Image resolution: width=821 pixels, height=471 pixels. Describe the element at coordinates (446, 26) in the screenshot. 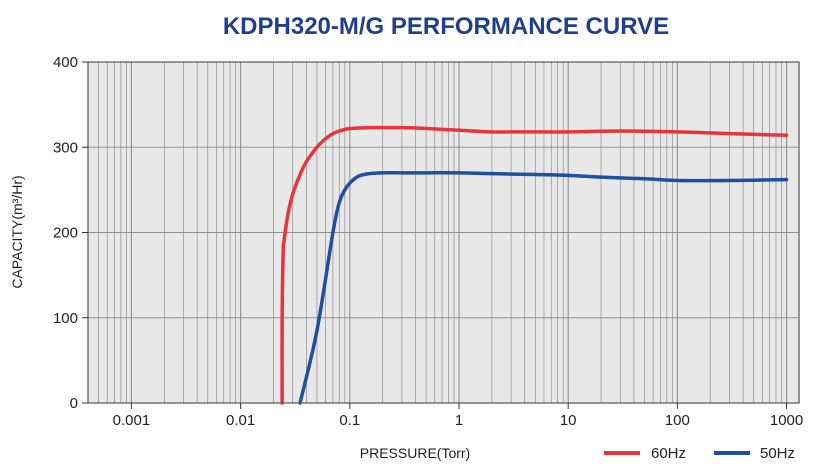

I see `chart-title: KDPH320-M/G PERFORMANCE CURVE` at that location.